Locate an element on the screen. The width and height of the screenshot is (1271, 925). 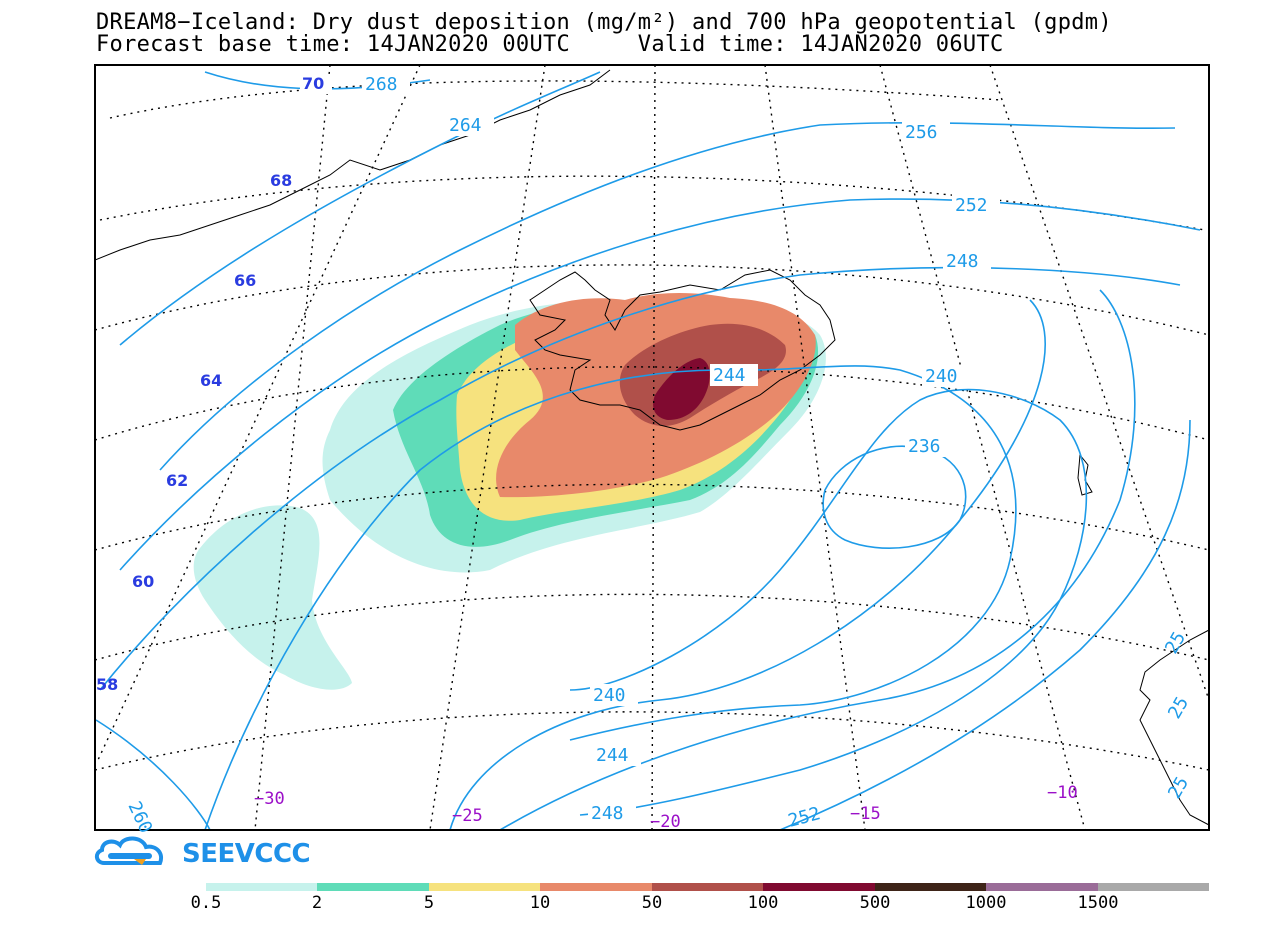
longitude-label: −20 is located at coordinates (665, 822).